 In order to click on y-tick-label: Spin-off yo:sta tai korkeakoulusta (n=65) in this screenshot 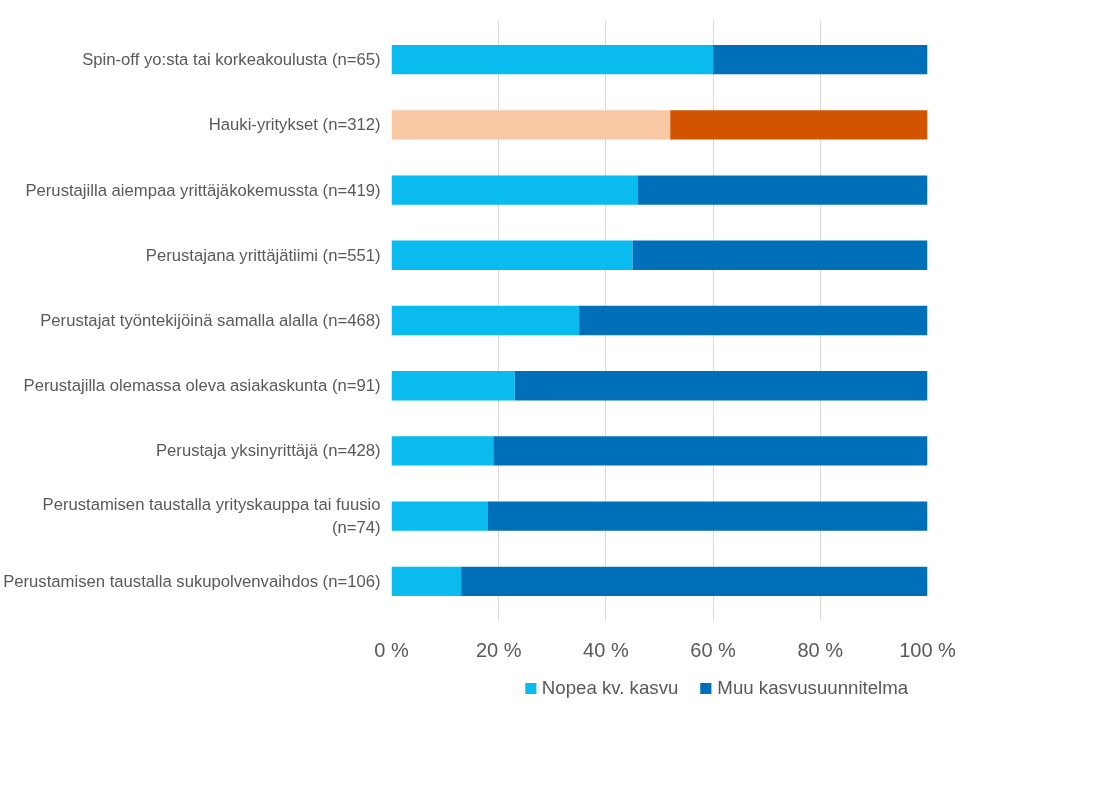, I will do `click(231, 60)`.